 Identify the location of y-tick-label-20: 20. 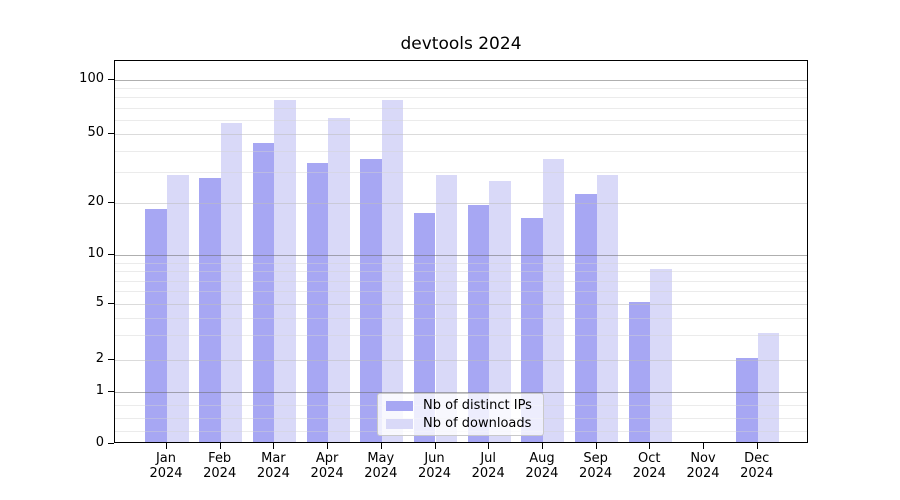
(95, 201).